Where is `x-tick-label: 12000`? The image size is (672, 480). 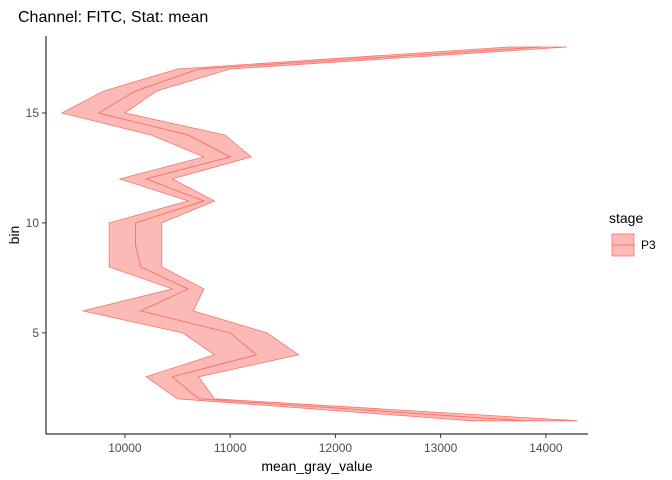
x-tick-label: 12000 is located at coordinates (336, 448).